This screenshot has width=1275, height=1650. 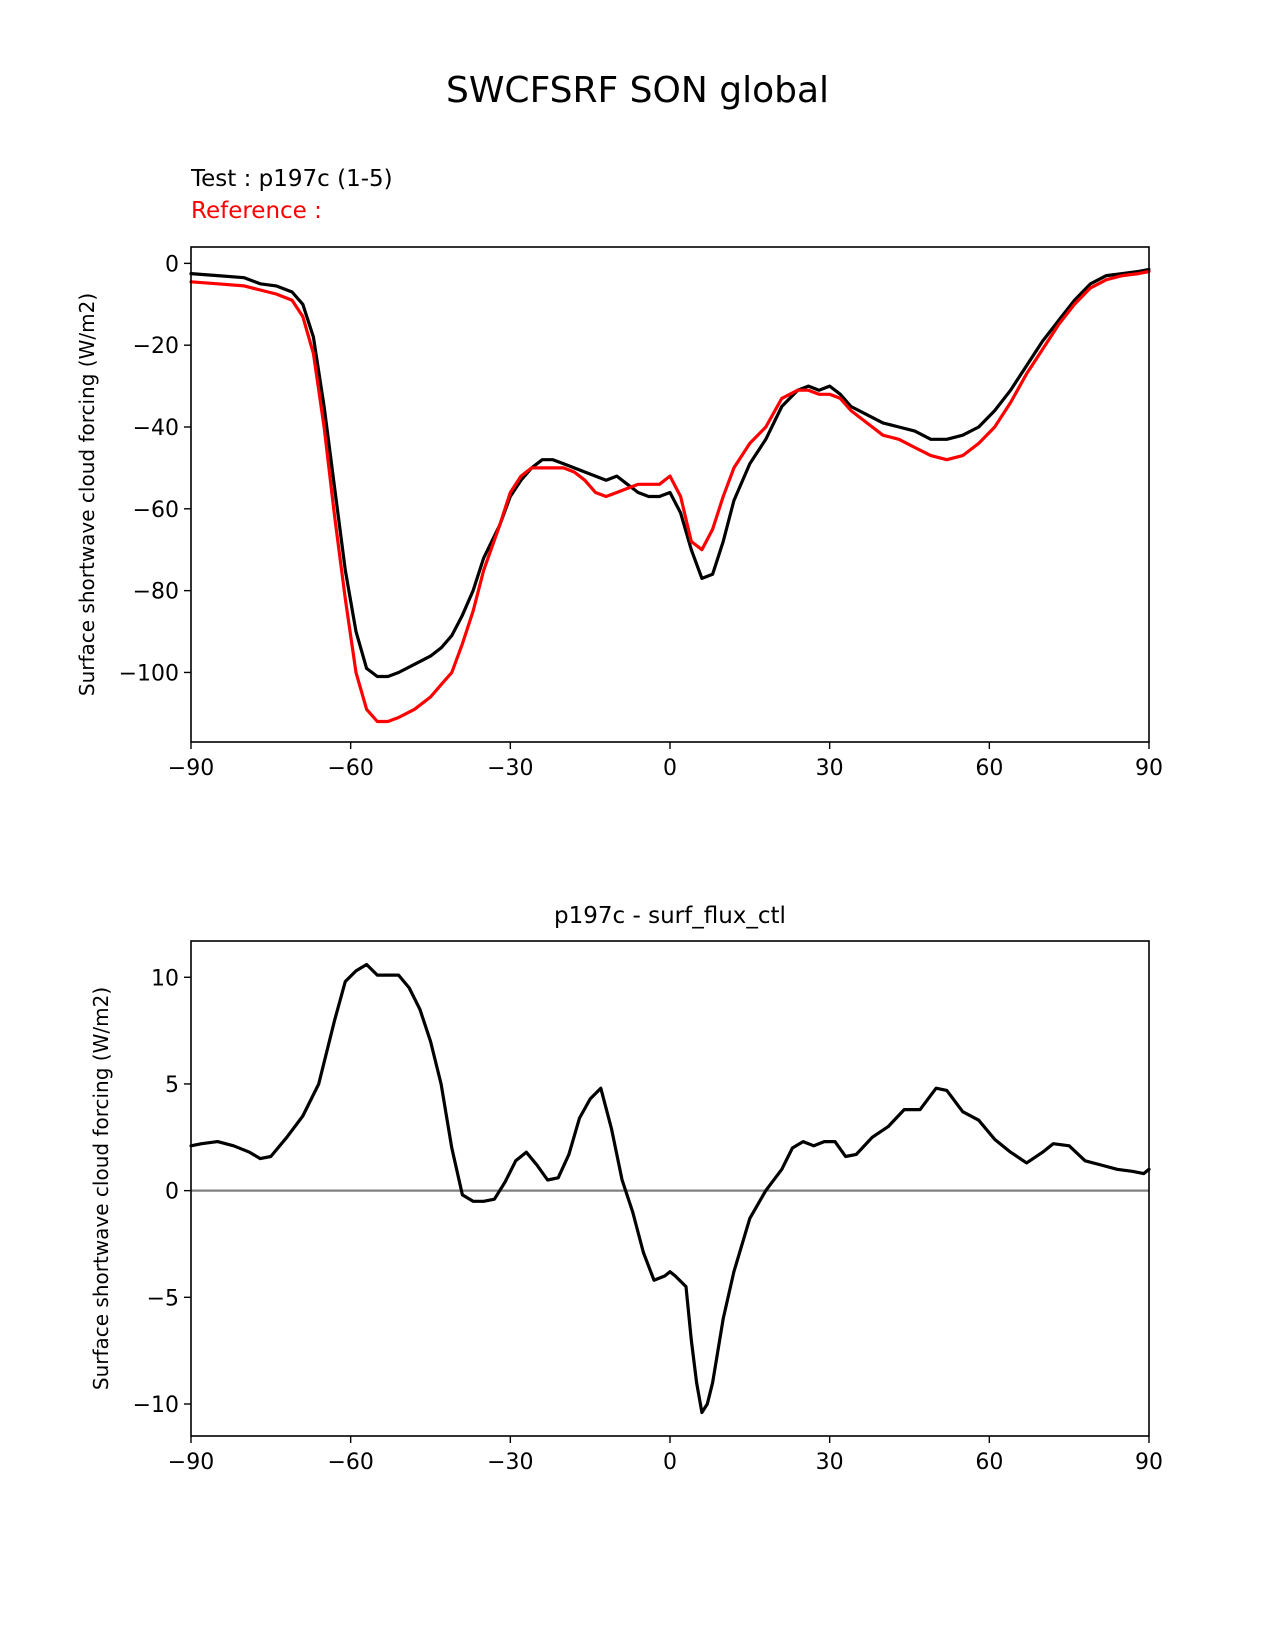 What do you see at coordinates (830, 1462) in the screenshot?
I see `plot-2-x-tick-label: 30` at bounding box center [830, 1462].